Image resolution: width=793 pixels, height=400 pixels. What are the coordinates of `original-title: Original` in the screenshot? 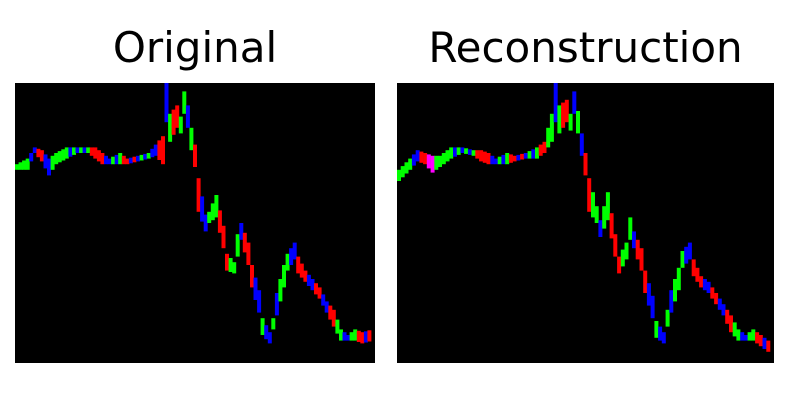 It's located at (195, 47).